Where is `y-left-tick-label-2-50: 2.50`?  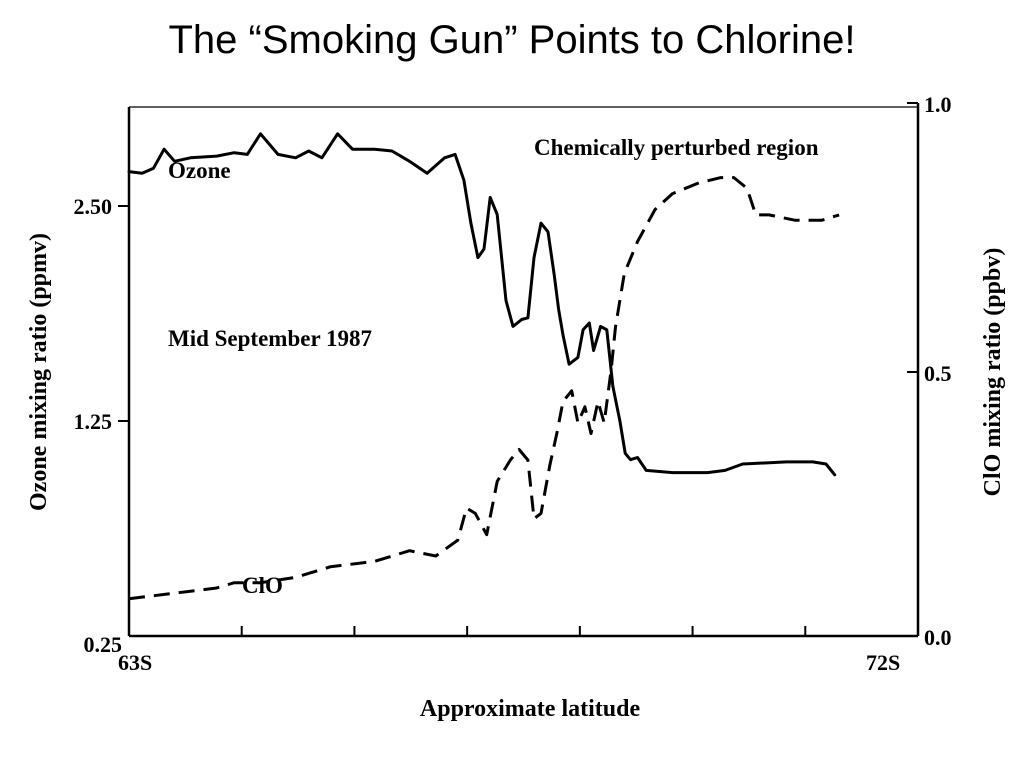 y-left-tick-label-2-50: 2.50 is located at coordinates (93, 206).